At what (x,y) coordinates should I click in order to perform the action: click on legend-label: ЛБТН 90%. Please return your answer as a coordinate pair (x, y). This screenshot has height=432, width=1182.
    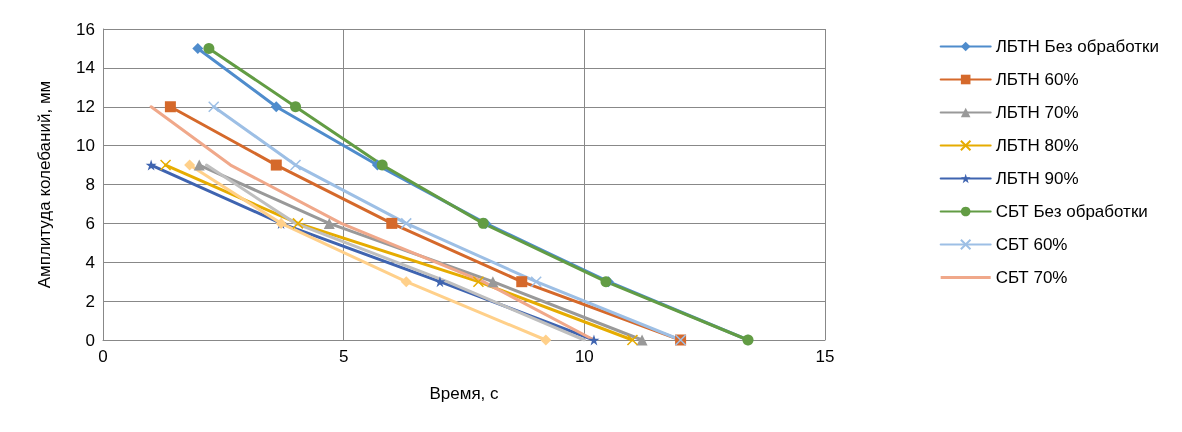
    Looking at the image, I should click on (1037, 178).